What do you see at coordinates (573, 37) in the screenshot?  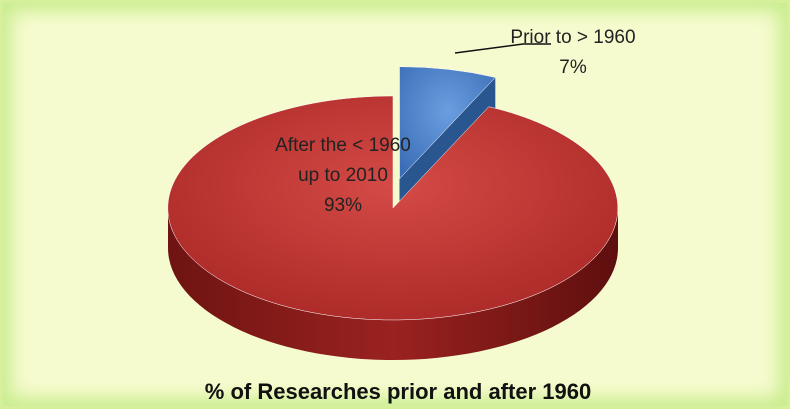 I see `category-label: Prior to > 1960` at bounding box center [573, 37].